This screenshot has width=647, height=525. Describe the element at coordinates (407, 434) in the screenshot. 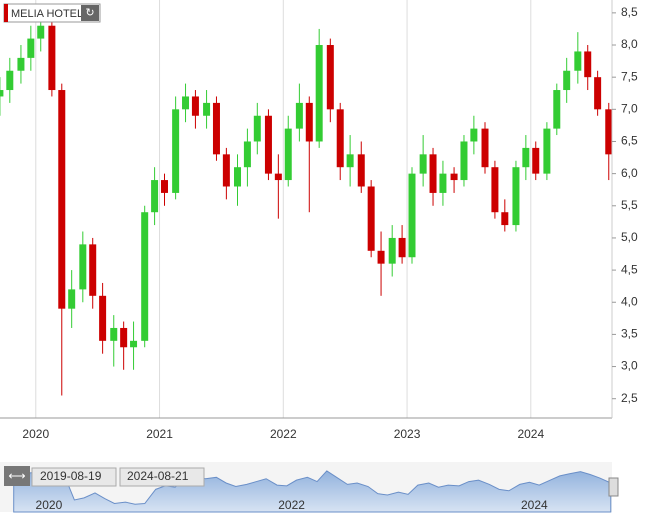

I see `x-tick-label: 2023` at that location.